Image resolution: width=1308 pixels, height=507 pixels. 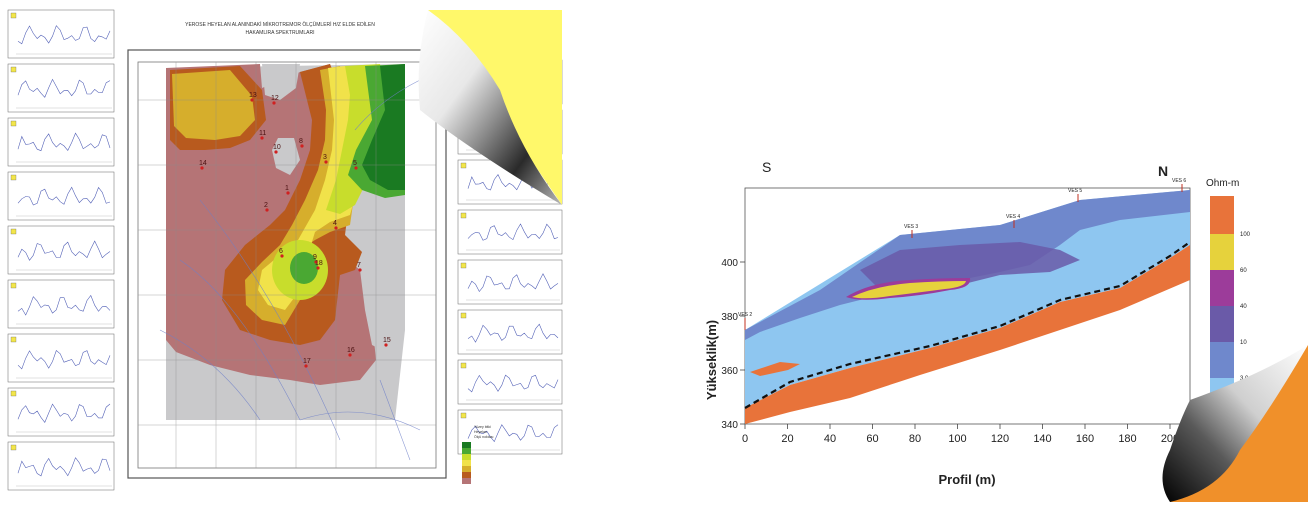 What do you see at coordinates (1042, 439) in the screenshot?
I see `x-tick-label: 140` at bounding box center [1042, 439].